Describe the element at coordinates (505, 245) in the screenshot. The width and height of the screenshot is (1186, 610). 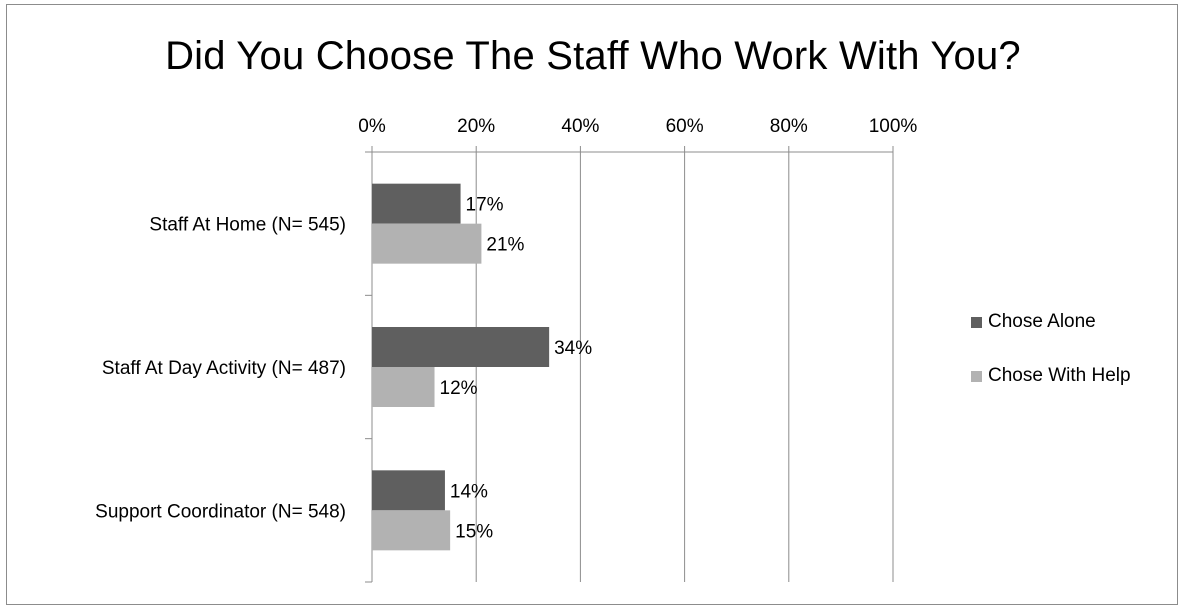
I see `data-label: 21%` at that location.